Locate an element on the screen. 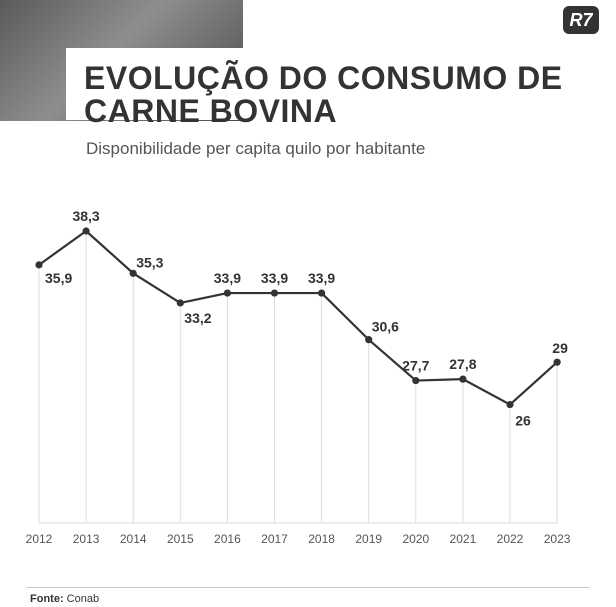  data-label: 38,3 is located at coordinates (85, 216).